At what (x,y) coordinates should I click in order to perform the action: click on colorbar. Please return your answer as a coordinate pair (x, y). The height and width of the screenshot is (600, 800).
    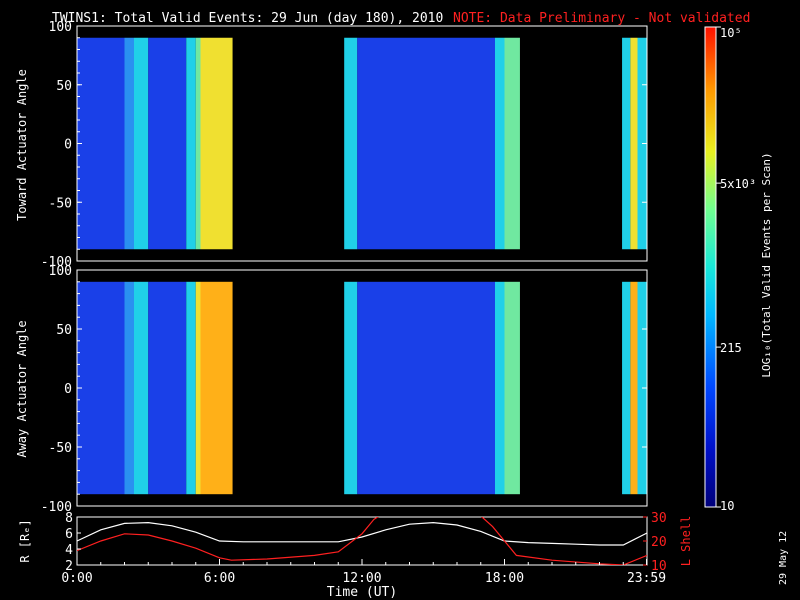
    Looking at the image, I should click on (710, 267).